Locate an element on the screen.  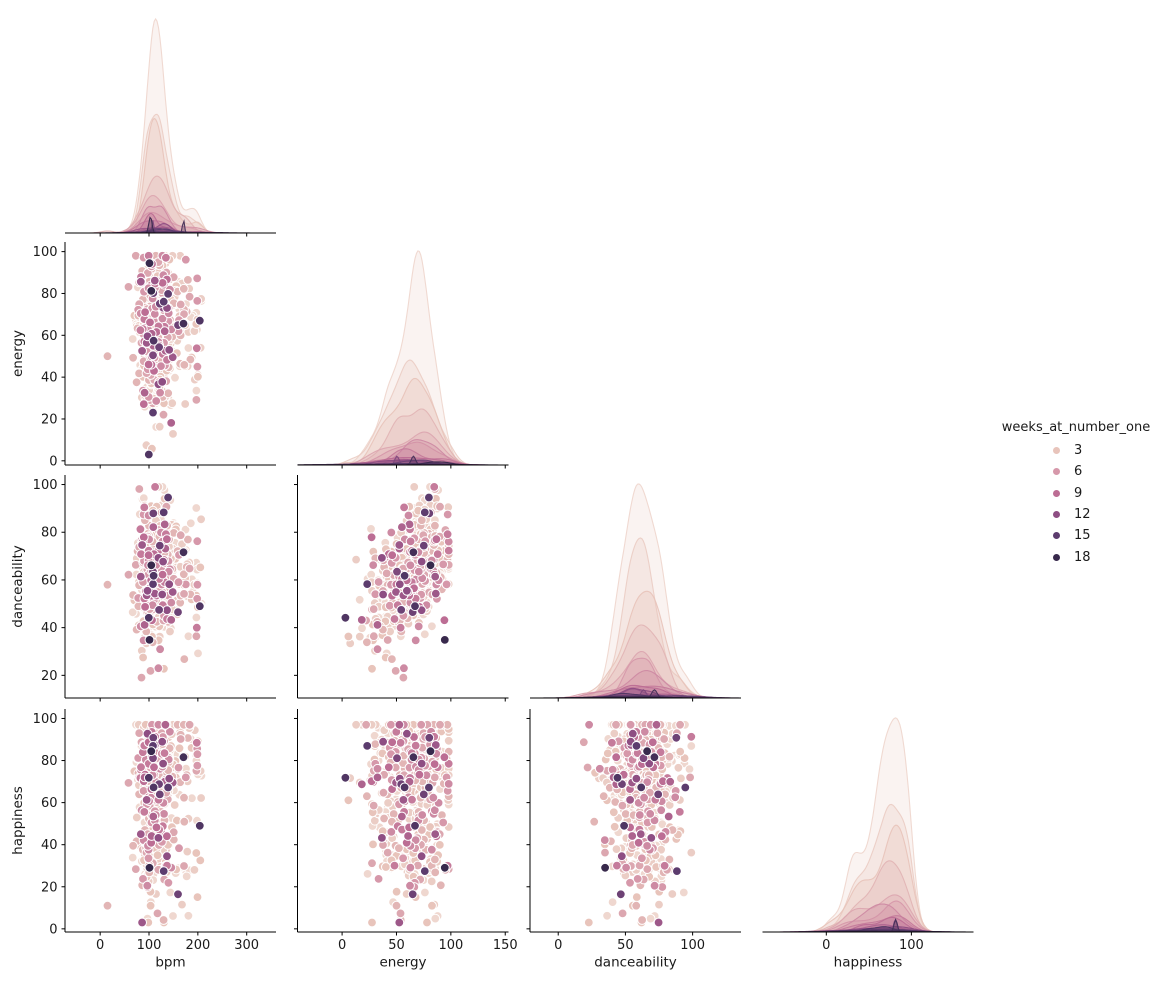
panel-danceability-vs-bpm: 20 40 60 80 100 is located at coordinates (154, 588).